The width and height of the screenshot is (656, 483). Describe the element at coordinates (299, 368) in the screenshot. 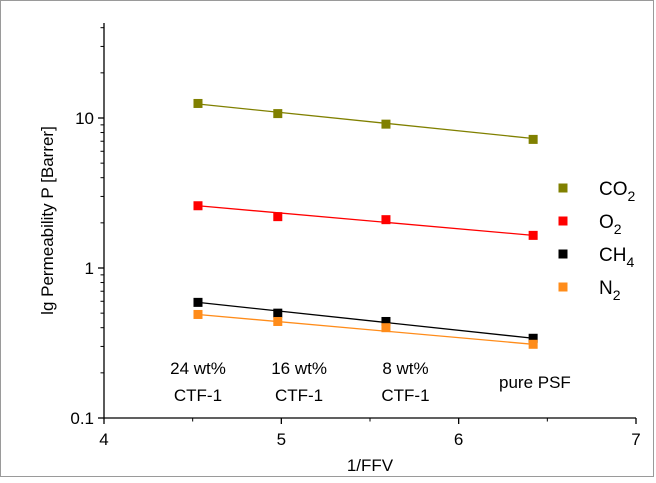

I see `annotation-label: 16 wt%` at that location.